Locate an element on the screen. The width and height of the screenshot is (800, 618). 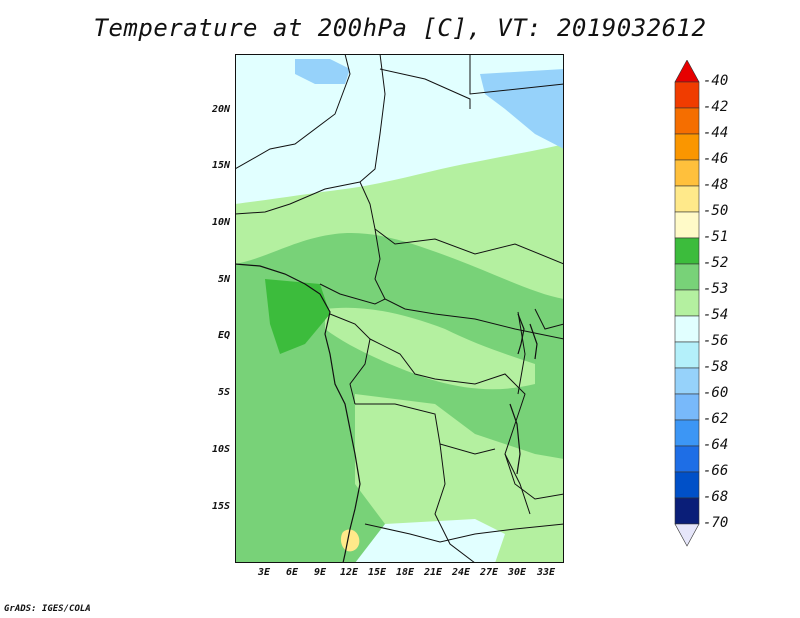
colorbar-label: -66 is located at coordinates (716, 471).